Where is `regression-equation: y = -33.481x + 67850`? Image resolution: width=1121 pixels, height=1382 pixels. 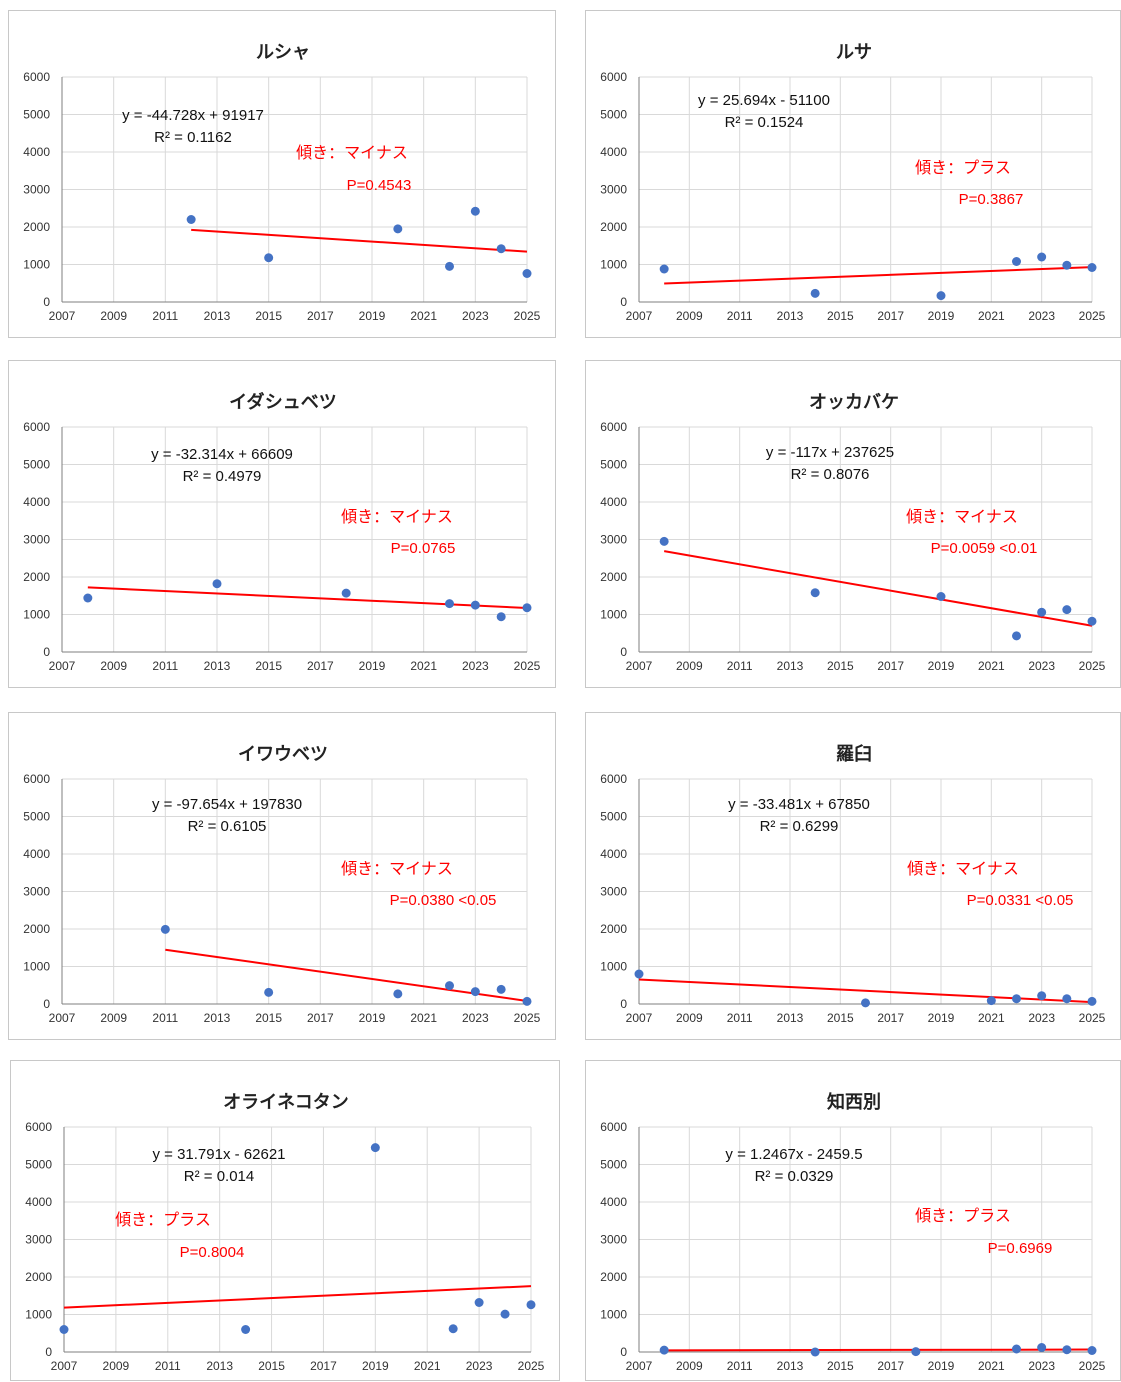 regression-equation: y = -33.481x + 67850 is located at coordinates (799, 804).